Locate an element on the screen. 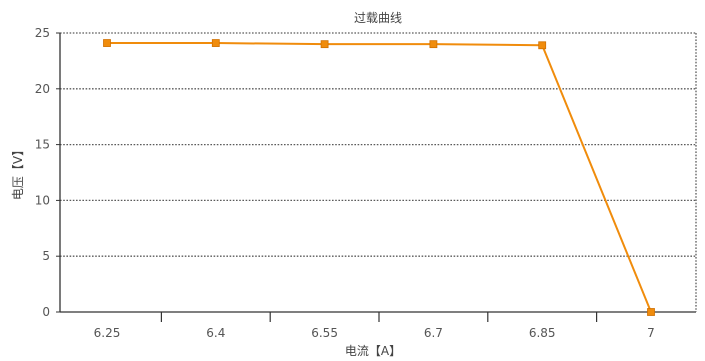 The image size is (705, 361). x-tick-label: 6.85 is located at coordinates (542, 333).